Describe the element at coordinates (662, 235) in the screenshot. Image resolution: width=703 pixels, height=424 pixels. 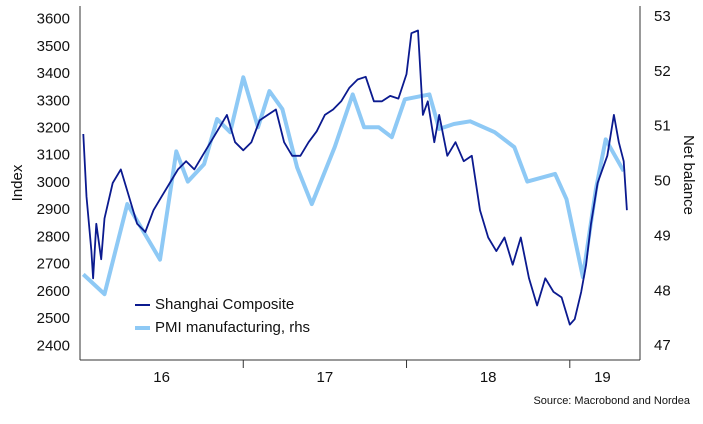
I see `y2-tick-label: 49` at that location.